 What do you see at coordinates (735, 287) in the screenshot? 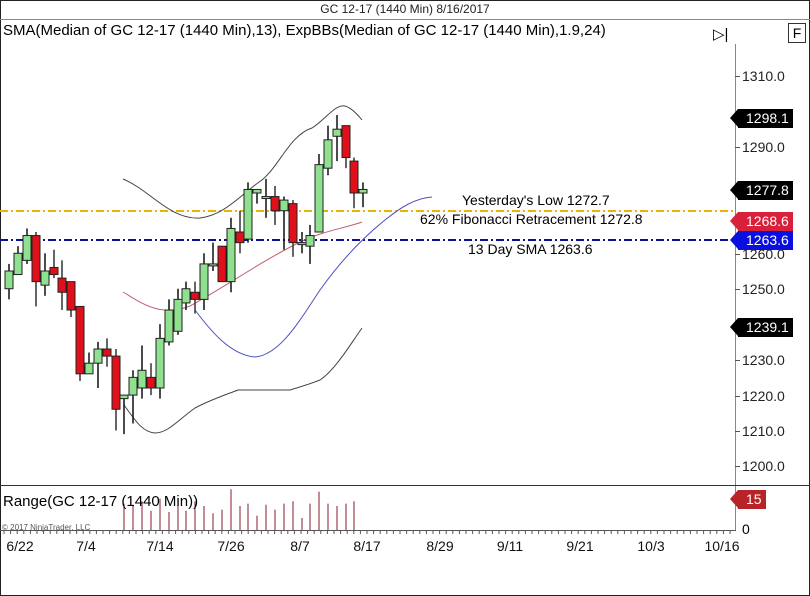
I see `price-axis` at bounding box center [735, 287].